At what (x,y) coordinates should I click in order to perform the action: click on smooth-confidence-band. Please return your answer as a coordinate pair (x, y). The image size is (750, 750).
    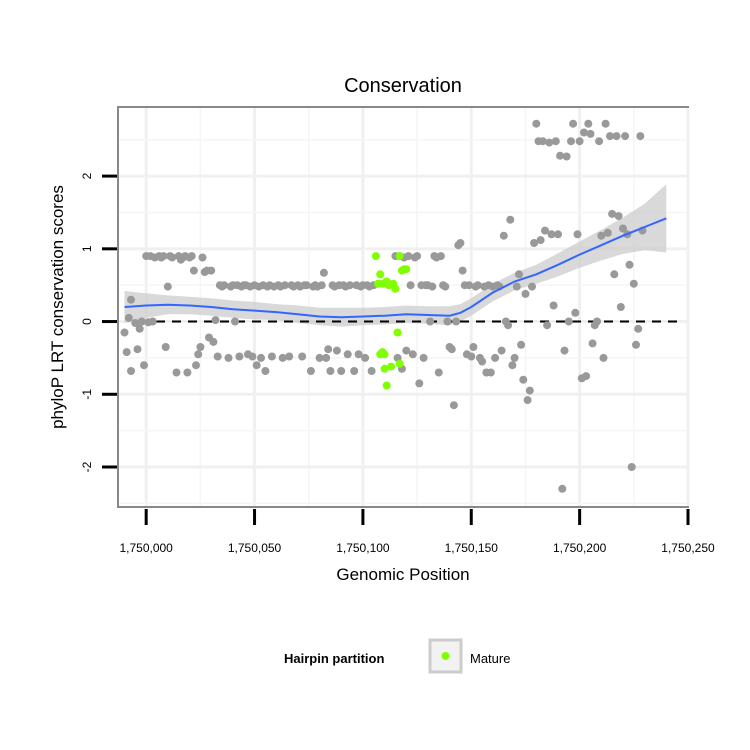
    Looking at the image, I should click on (395, 255).